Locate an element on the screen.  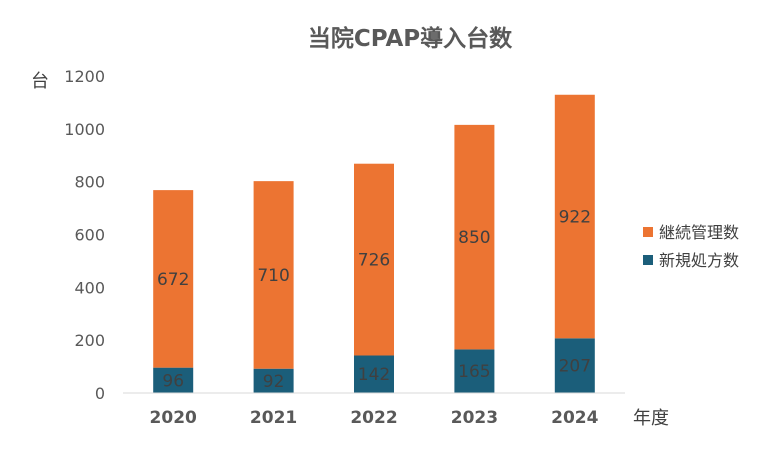
data-label: 710 is located at coordinates (273, 276).